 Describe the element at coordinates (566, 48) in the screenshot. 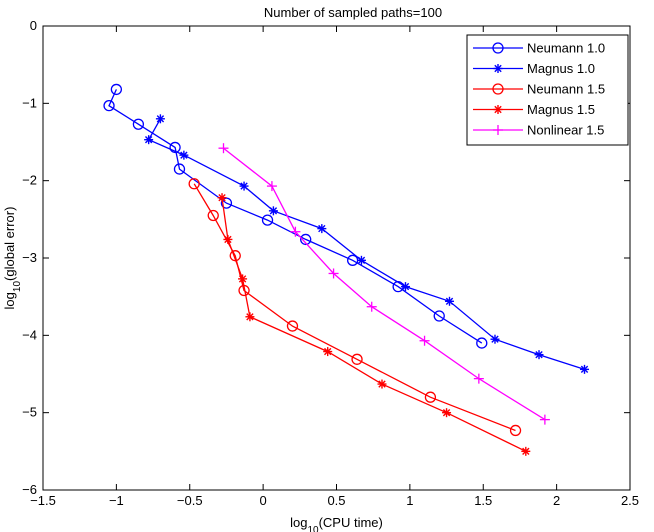

I see `legend-label: Neumann 1.0` at that location.